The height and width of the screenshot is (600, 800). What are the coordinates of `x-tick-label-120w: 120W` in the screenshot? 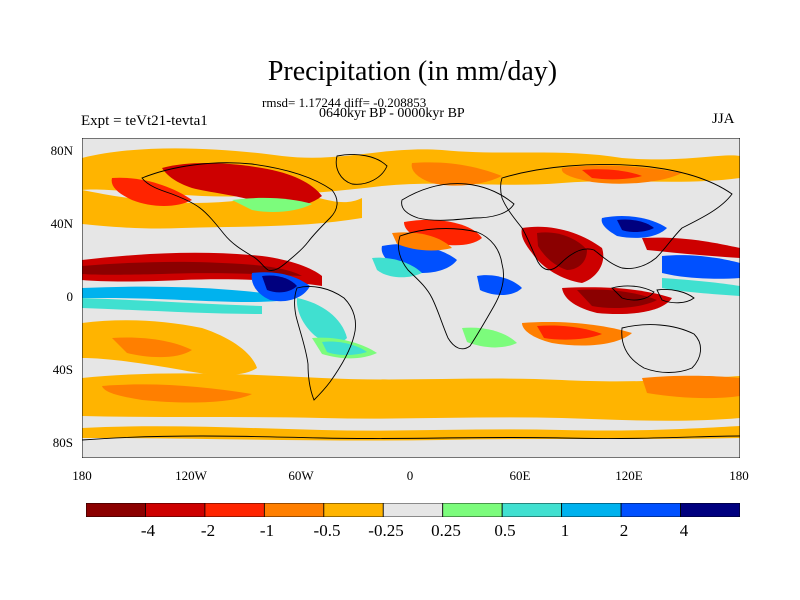 It's located at (191, 475).